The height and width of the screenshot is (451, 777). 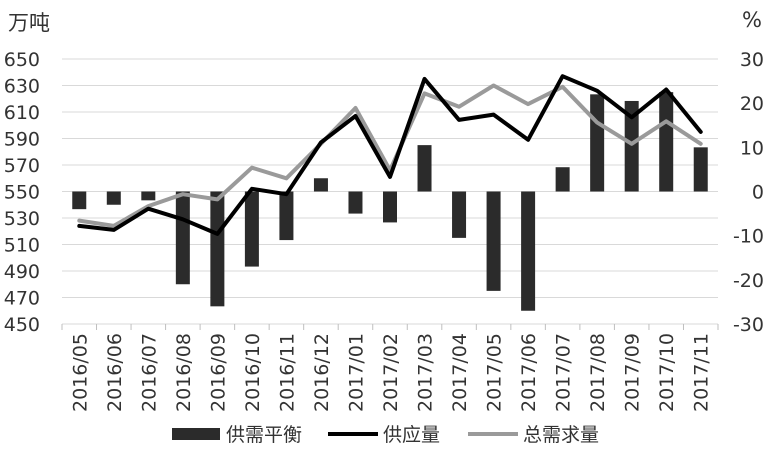 I want to click on legend: 供需平衡 供应量 总需求量, so click(x=385, y=435).